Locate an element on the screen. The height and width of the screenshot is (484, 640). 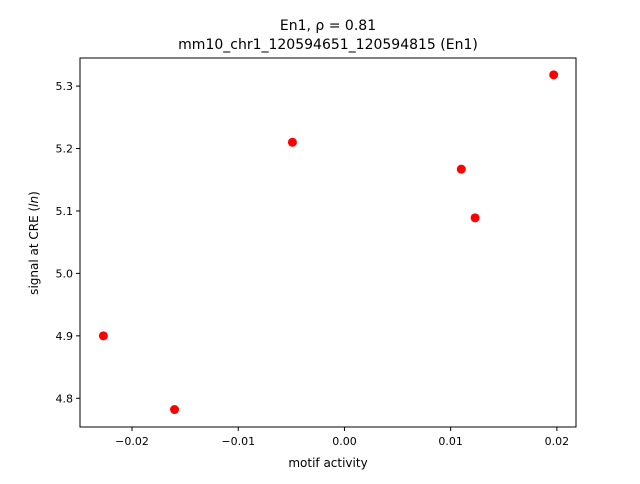
y-axis-label-italic: ln is located at coordinates (34, 201).